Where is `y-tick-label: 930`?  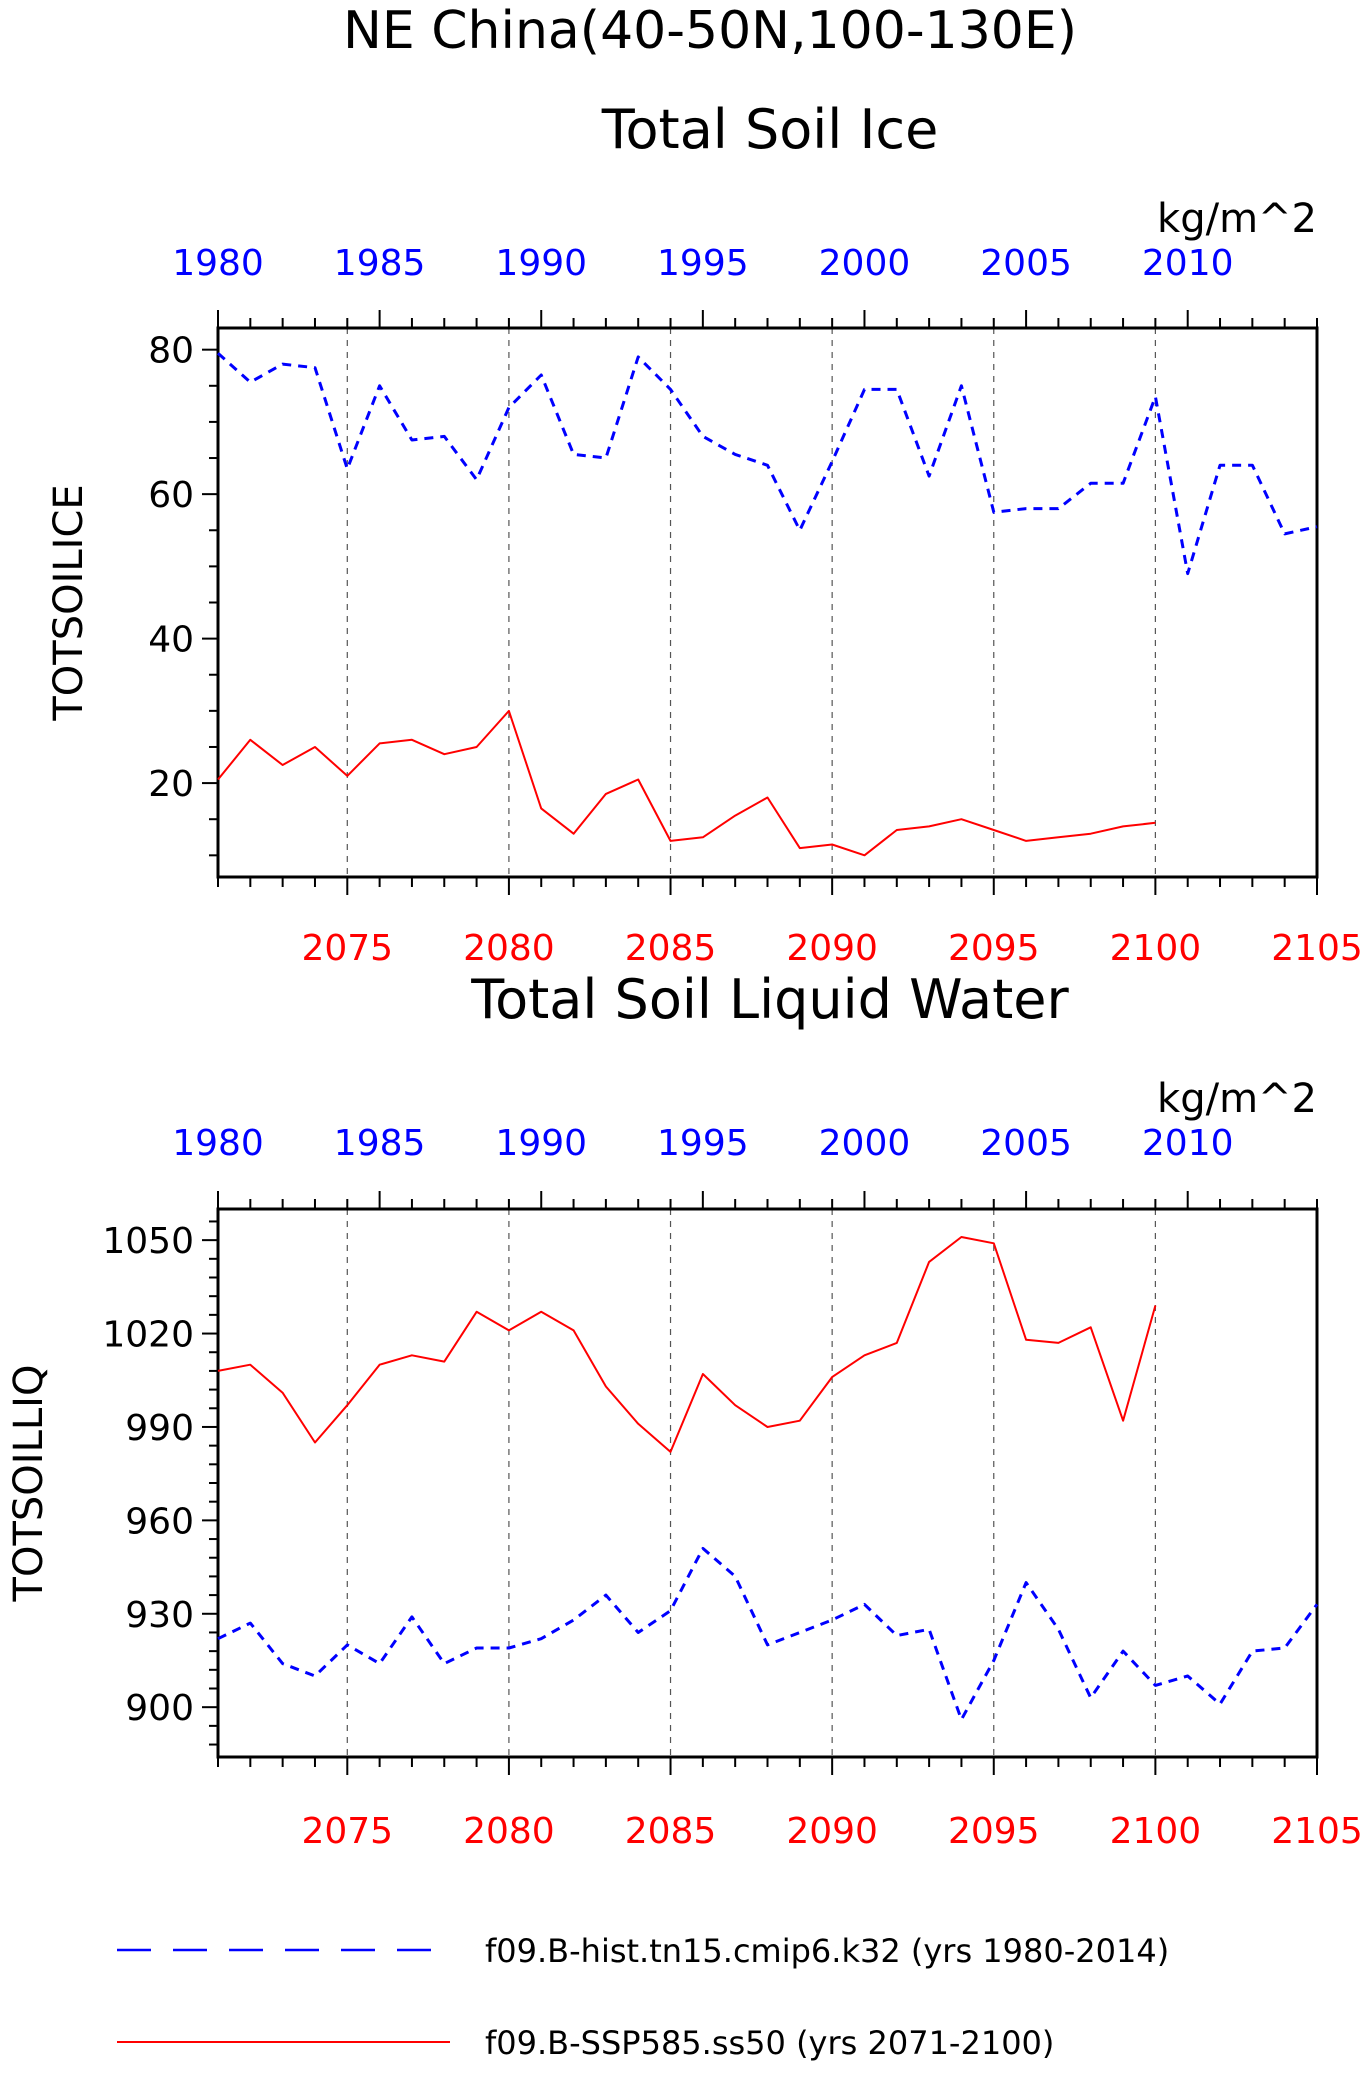 y-tick-label: 930 is located at coordinates (159, 1615).